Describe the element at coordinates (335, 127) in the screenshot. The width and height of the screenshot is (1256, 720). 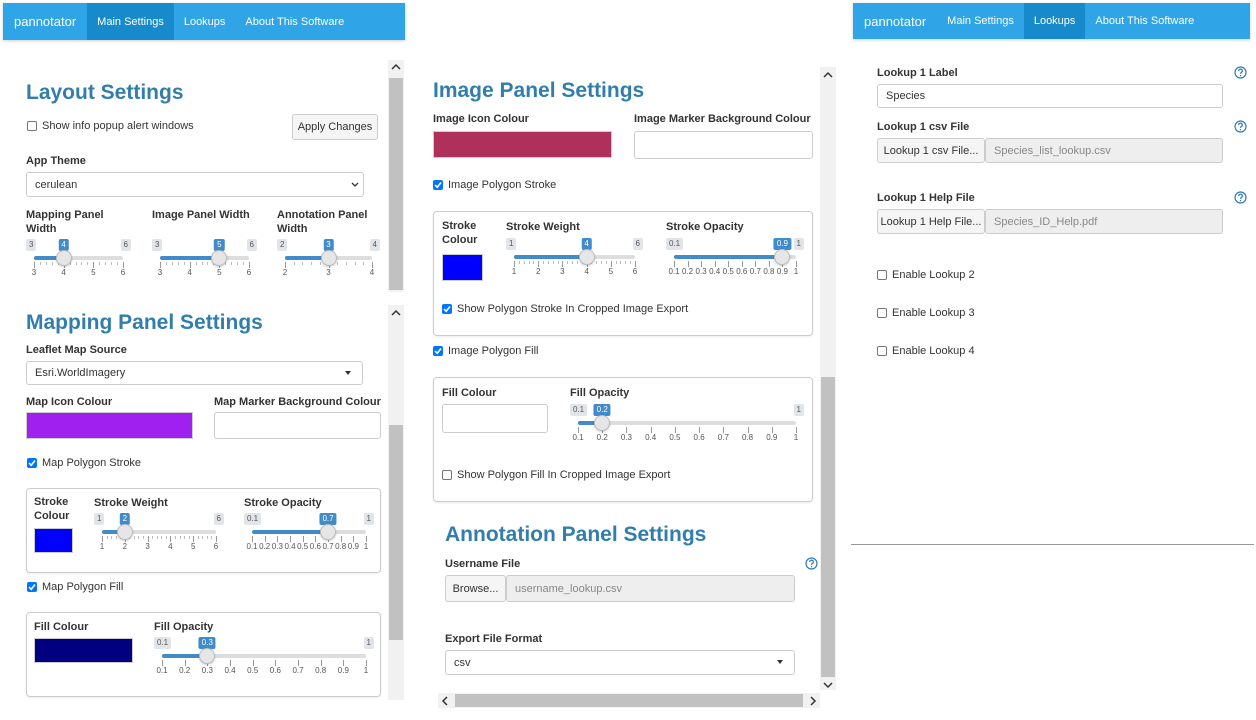
I see `apply-button: Apply Changes` at that location.